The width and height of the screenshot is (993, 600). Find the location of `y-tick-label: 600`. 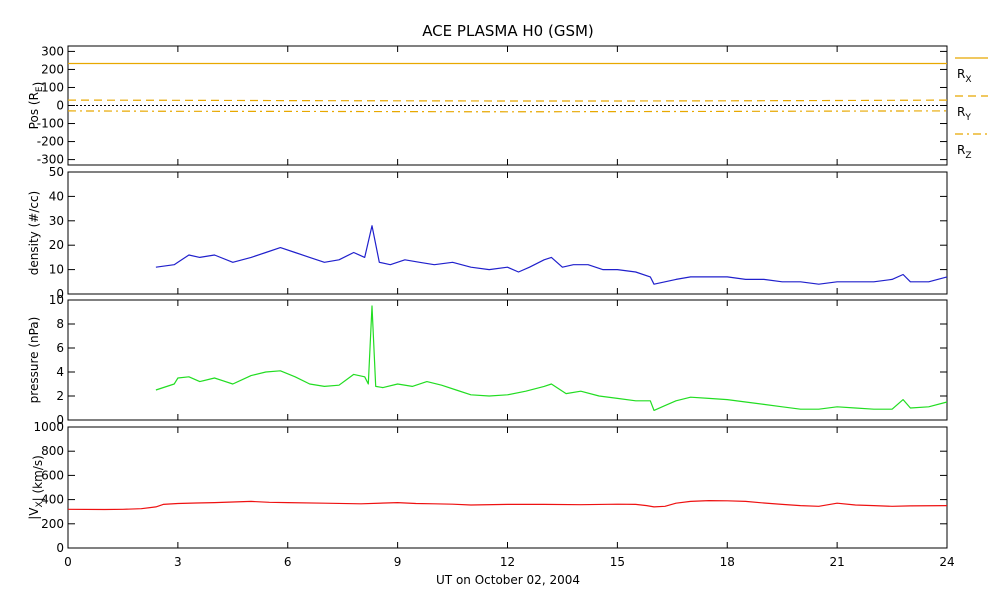

y-tick-label: 600 is located at coordinates (52, 475).